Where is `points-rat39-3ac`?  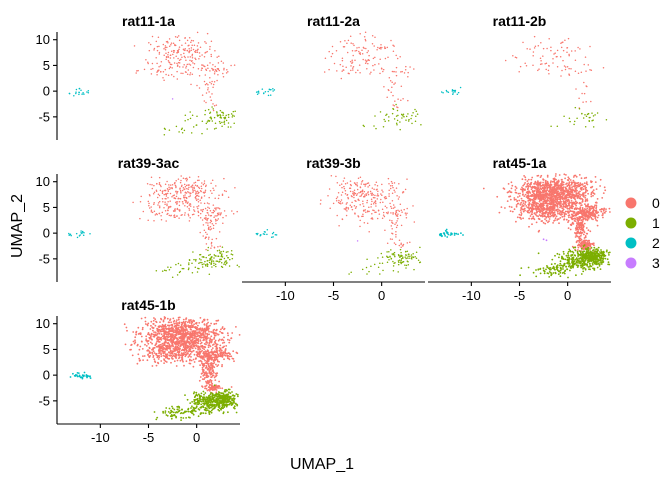 points-rat39-3ac is located at coordinates (154, 226).